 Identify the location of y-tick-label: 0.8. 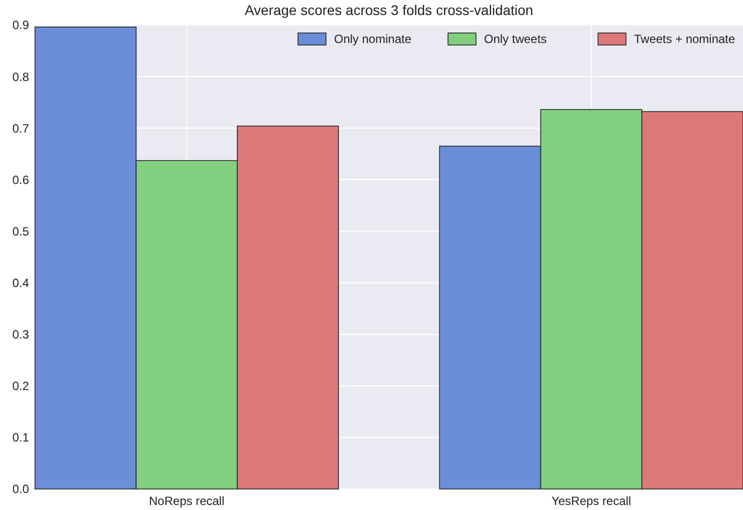
(21, 77).